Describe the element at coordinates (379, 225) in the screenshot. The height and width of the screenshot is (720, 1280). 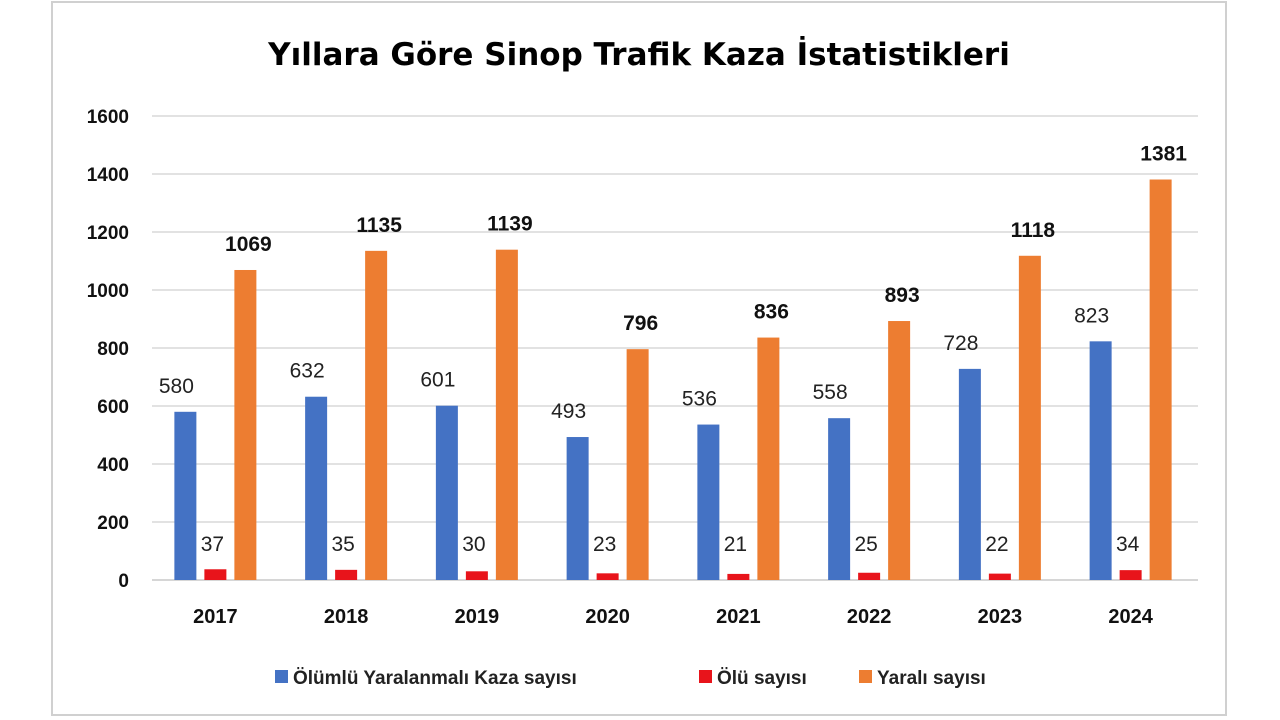
I see `data-label-injured: 1135` at that location.